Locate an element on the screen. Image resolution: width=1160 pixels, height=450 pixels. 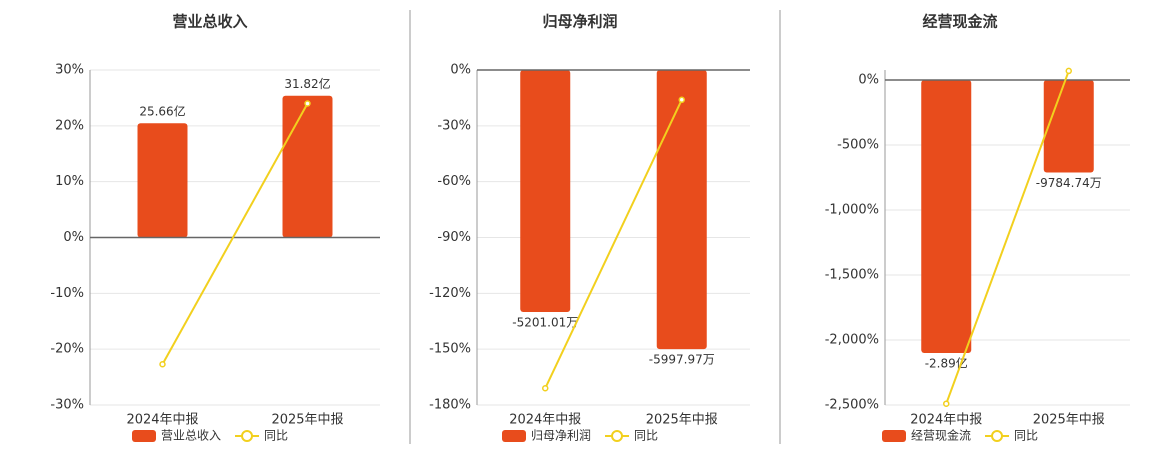
value-label: 25.66亿 is located at coordinates (162, 111).